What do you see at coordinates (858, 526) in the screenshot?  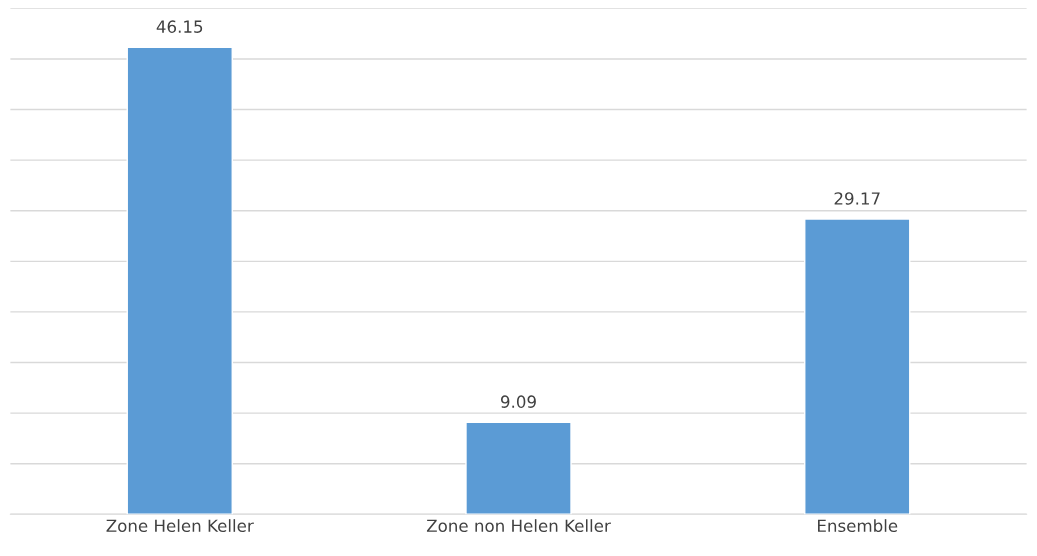 I see `x-tick-label: Ensemble` at bounding box center [858, 526].